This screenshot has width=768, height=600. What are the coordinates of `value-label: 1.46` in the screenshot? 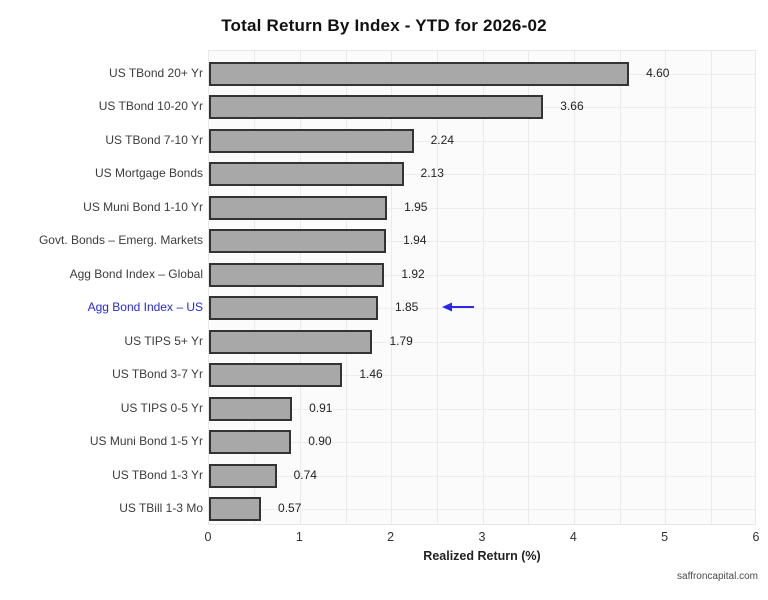 It's located at (371, 374).